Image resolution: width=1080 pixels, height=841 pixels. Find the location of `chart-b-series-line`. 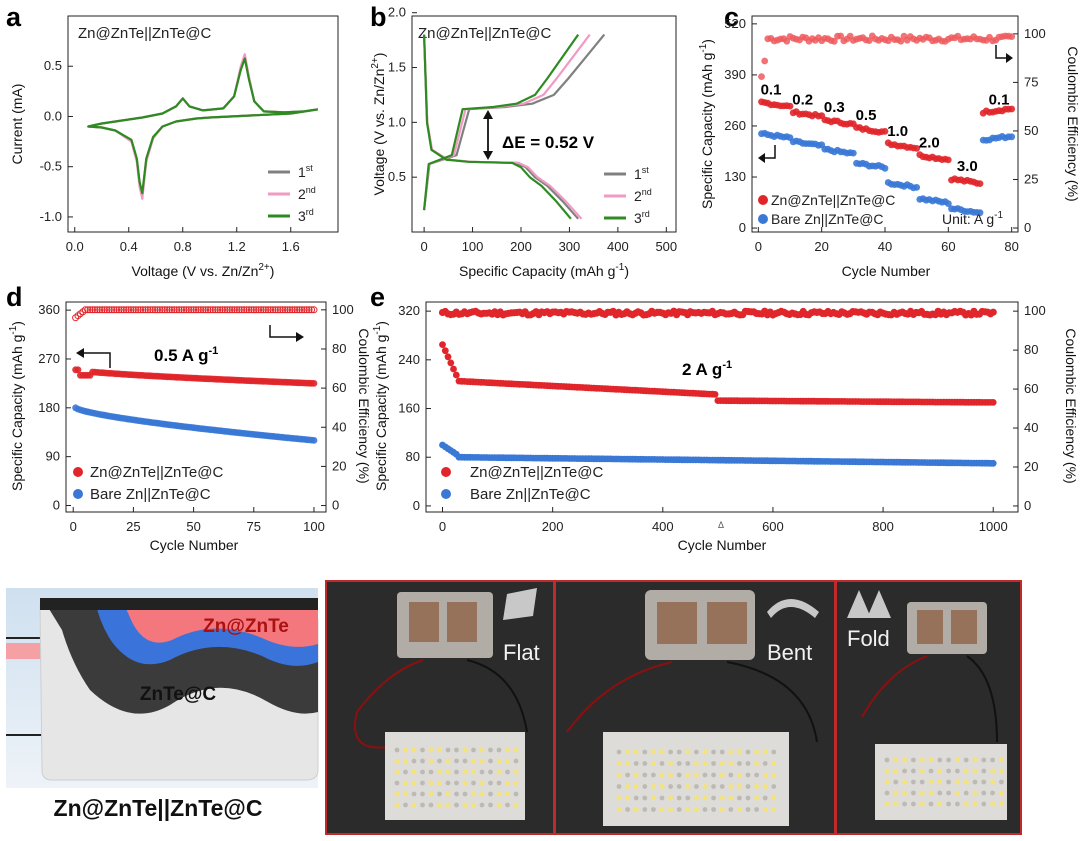

chart-b-series-line is located at coordinates (497, 127).